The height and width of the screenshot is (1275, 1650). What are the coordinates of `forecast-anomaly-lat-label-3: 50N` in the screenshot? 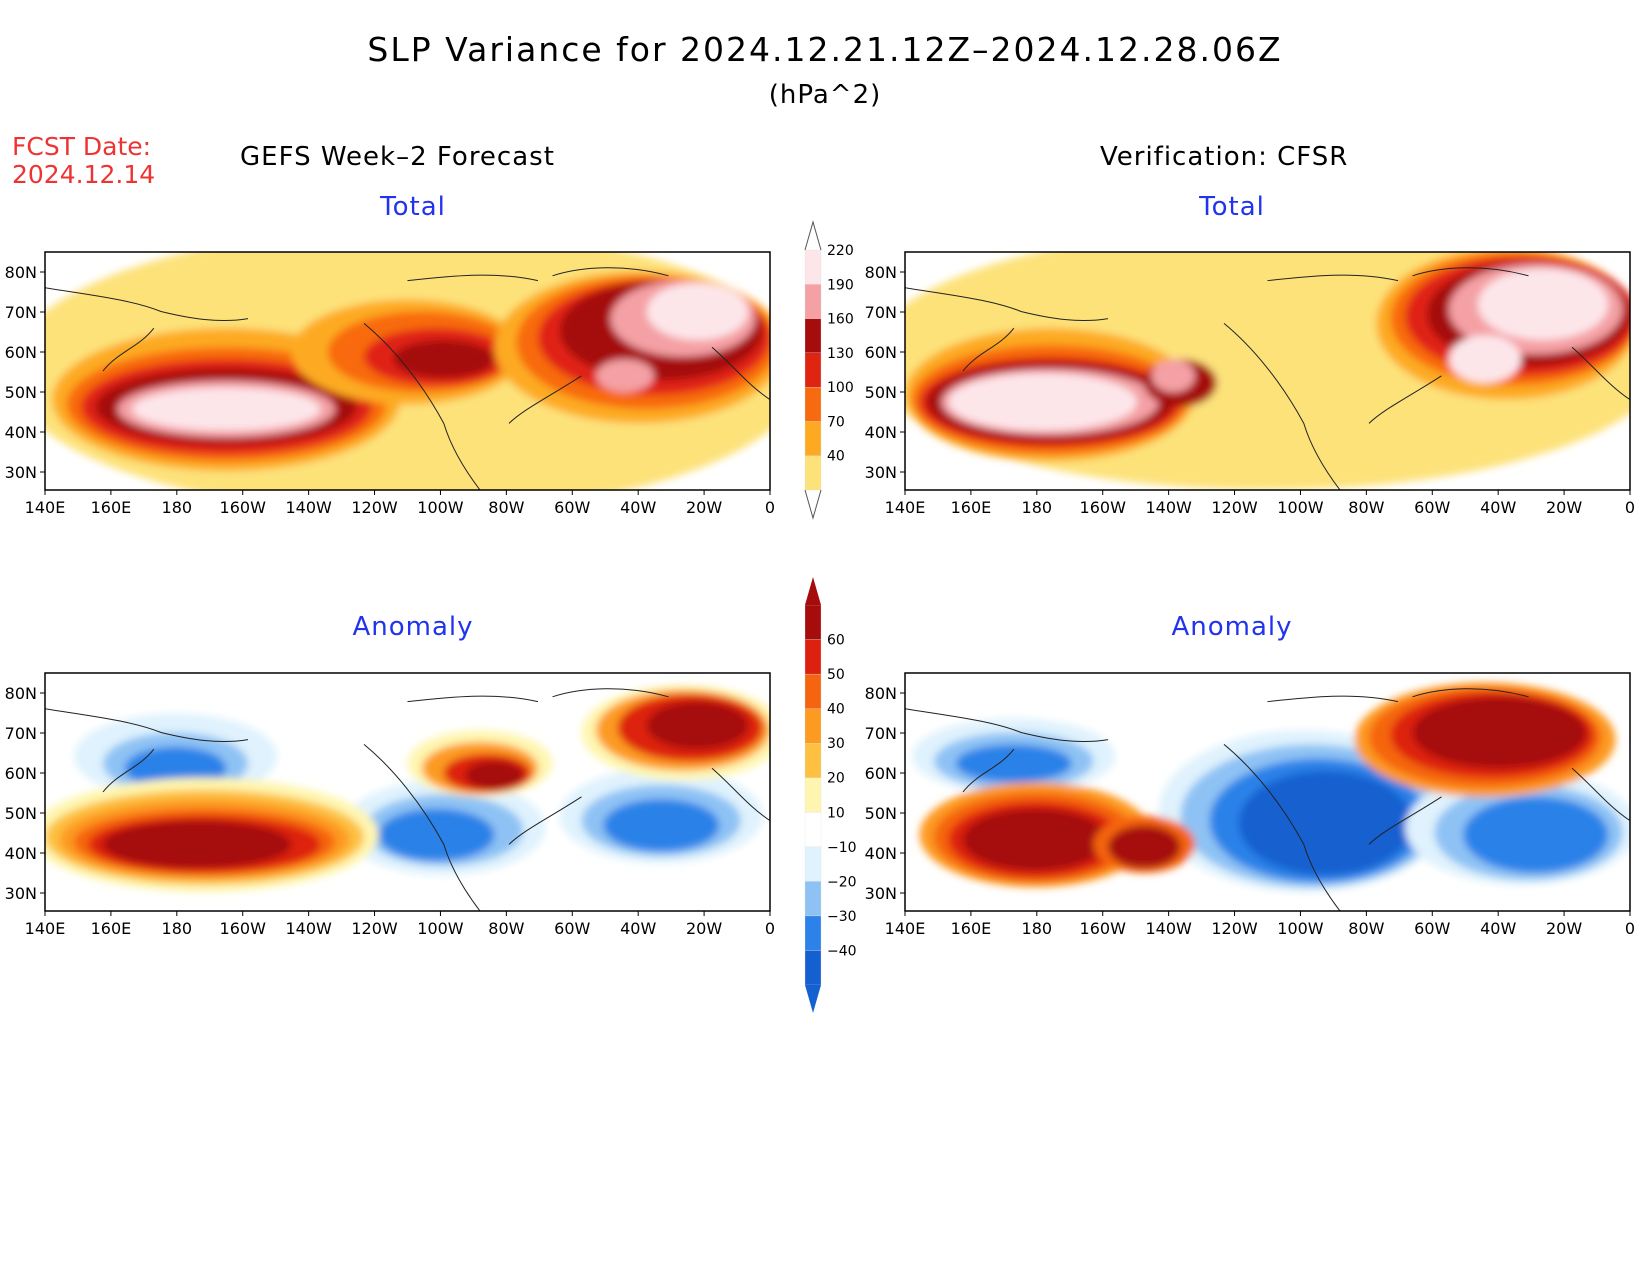 It's located at (21, 813).